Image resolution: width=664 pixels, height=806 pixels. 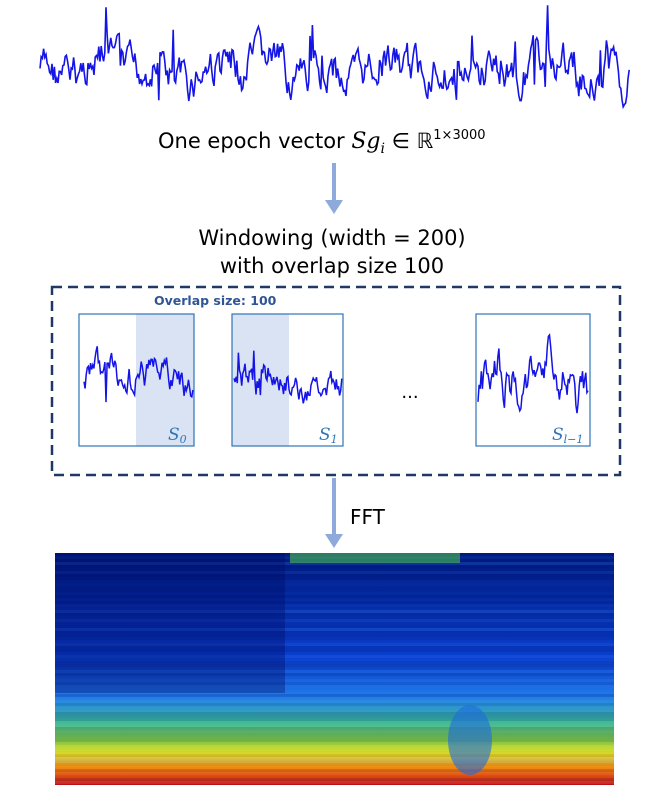 I want to click on window-s1-label: S1, so click(x=328, y=435).